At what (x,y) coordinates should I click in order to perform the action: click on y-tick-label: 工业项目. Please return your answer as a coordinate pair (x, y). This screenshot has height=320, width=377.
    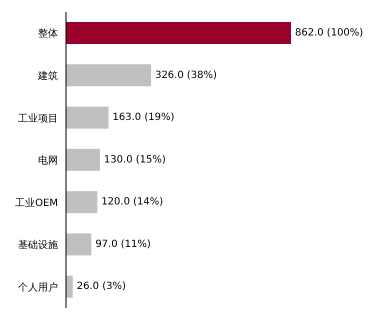
    Looking at the image, I should click on (38, 118).